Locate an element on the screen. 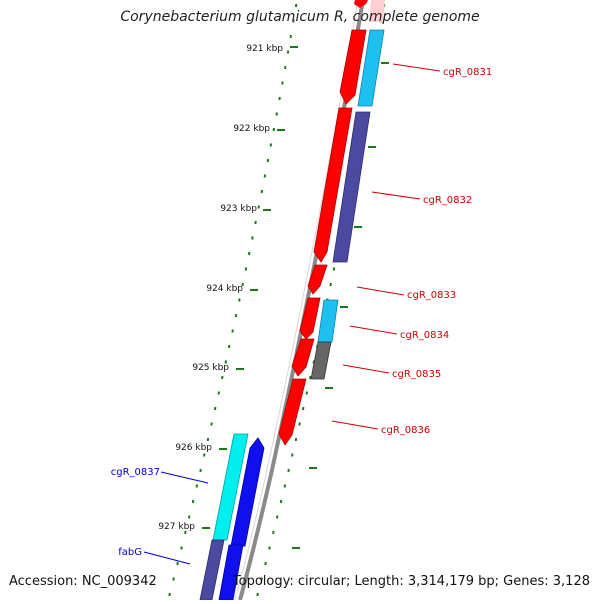  scale-label: 925 kbp is located at coordinates (210, 368).